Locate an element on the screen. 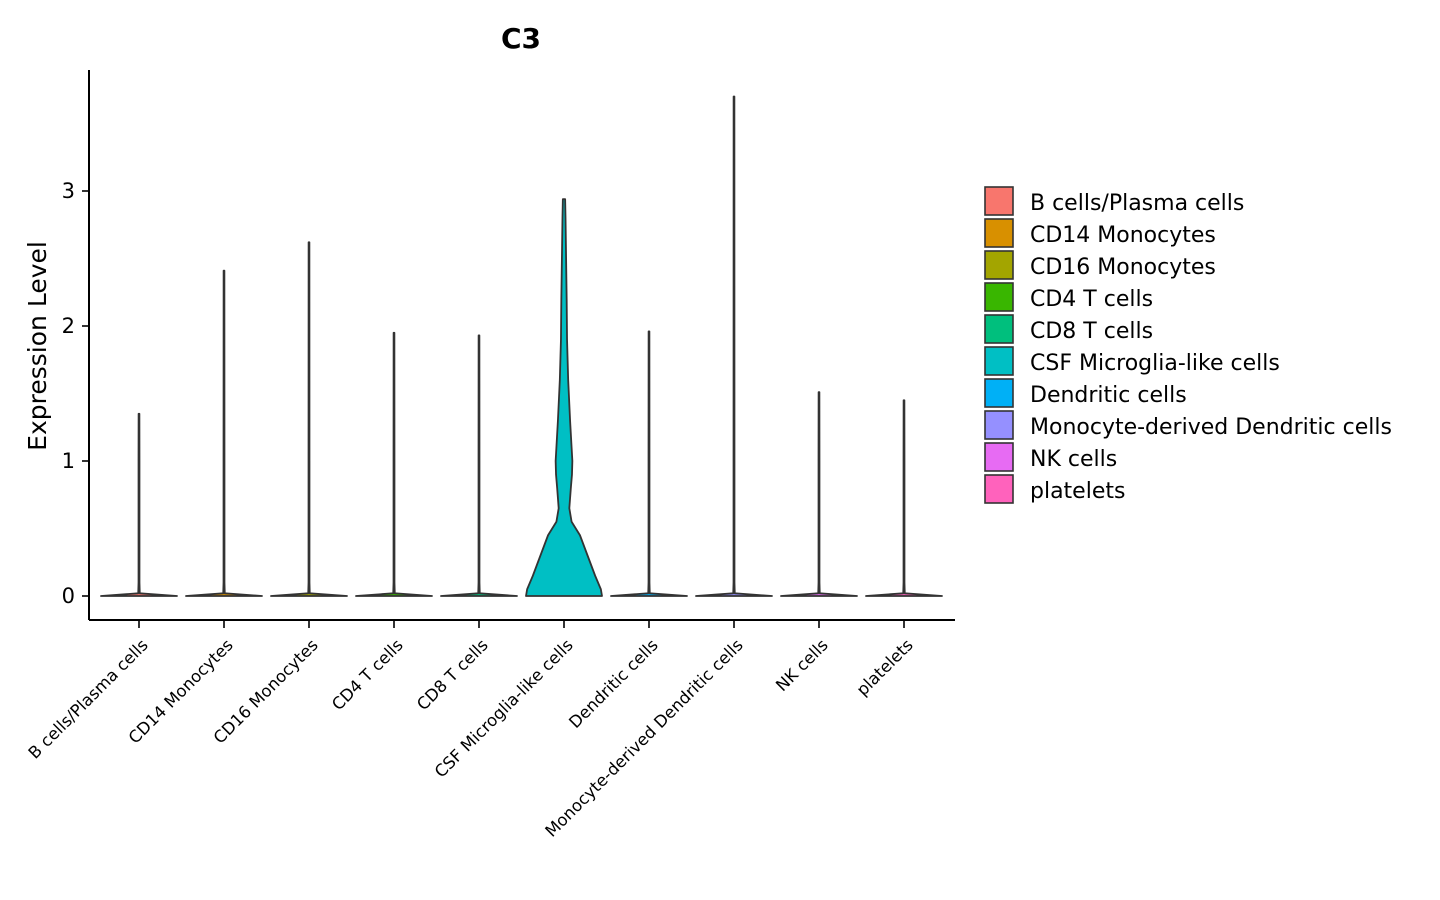 The width and height of the screenshot is (1440, 900). y-axis-label: Expression Level is located at coordinates (37, 346).